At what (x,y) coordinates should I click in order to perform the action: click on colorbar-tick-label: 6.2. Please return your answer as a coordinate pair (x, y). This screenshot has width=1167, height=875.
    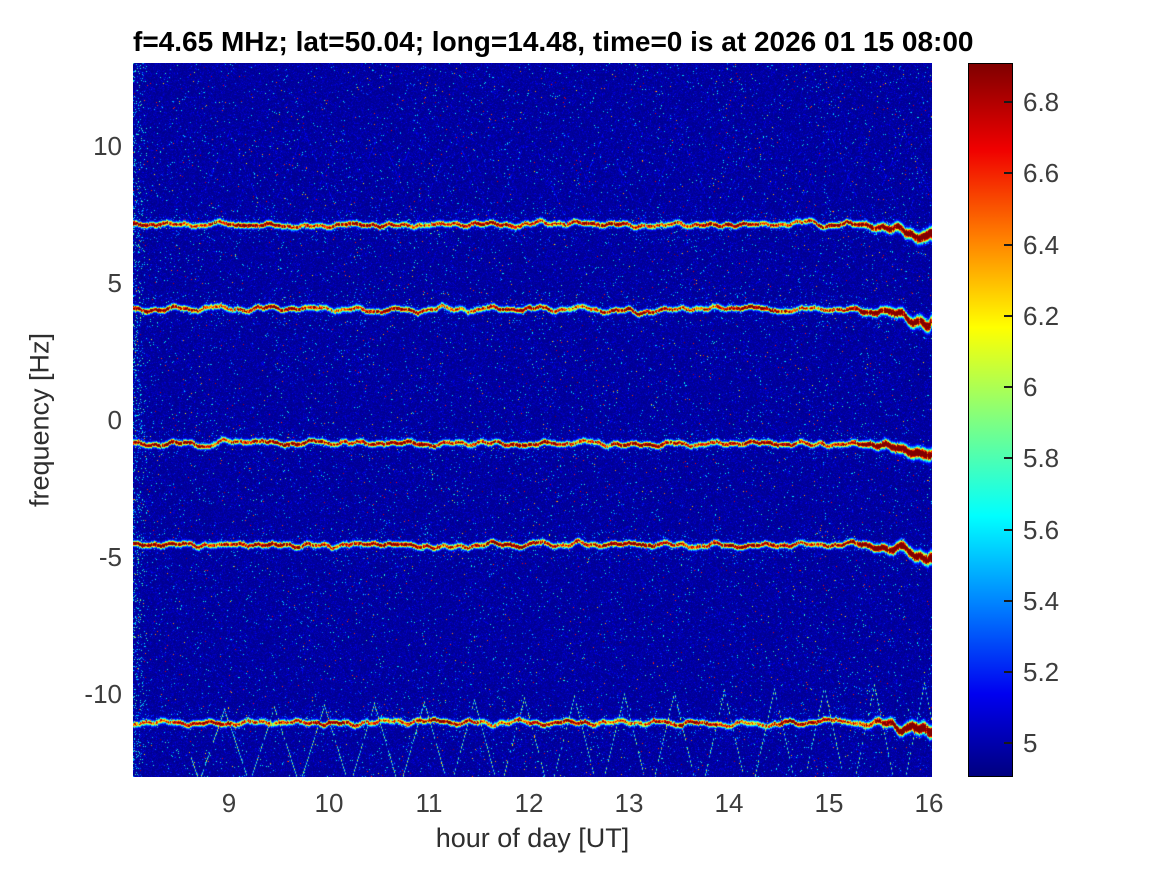
    Looking at the image, I should click on (1041, 315).